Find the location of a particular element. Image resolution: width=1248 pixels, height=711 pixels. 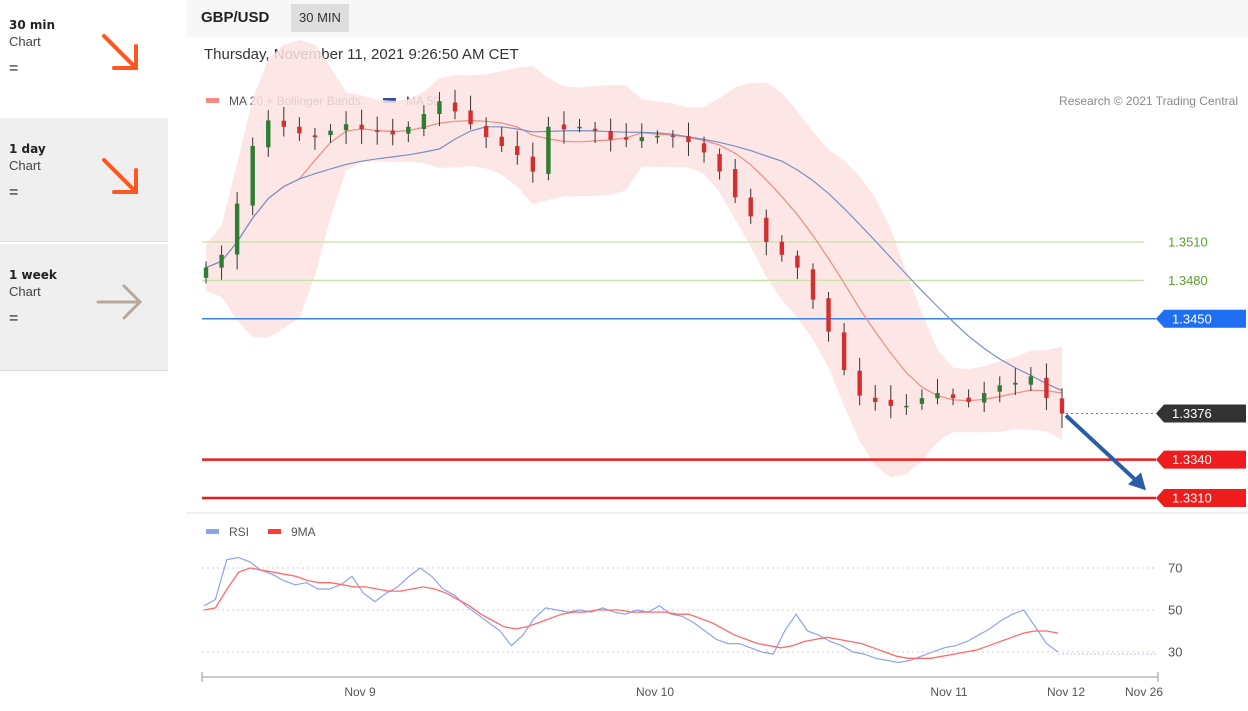

legend-ma20-swatch is located at coordinates (212, 100).